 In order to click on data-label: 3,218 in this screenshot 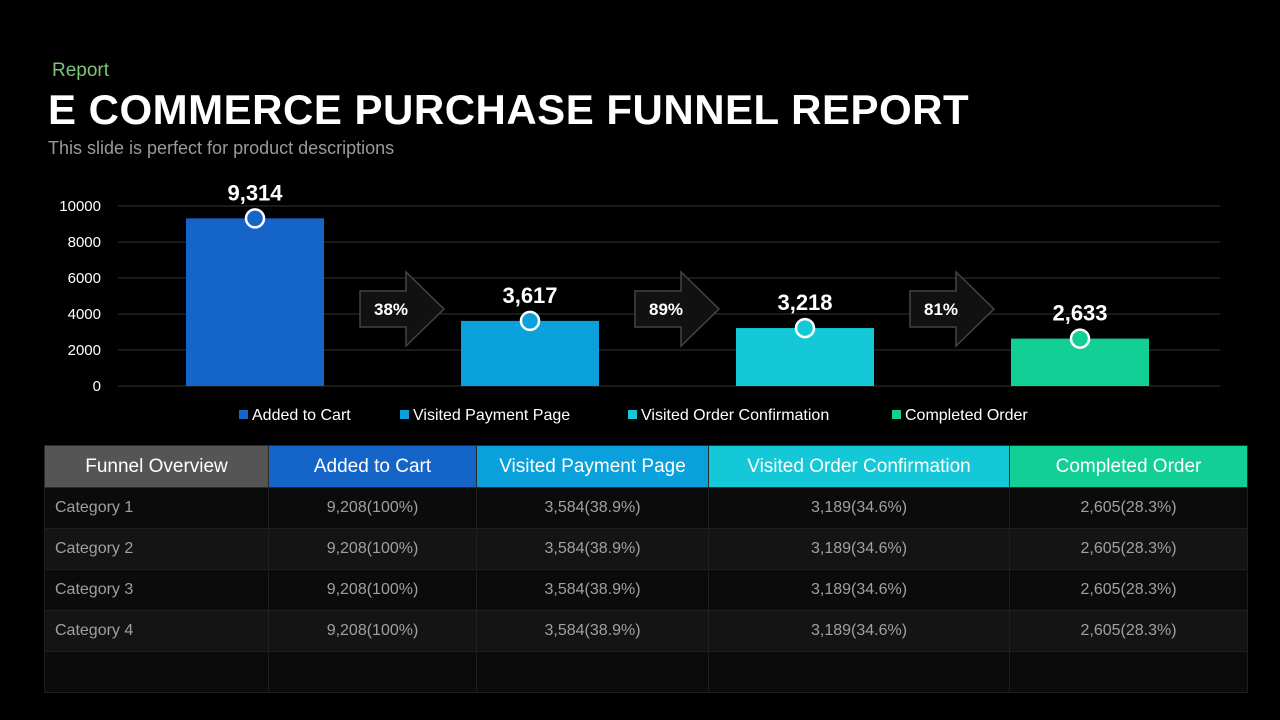, I will do `click(804, 302)`.